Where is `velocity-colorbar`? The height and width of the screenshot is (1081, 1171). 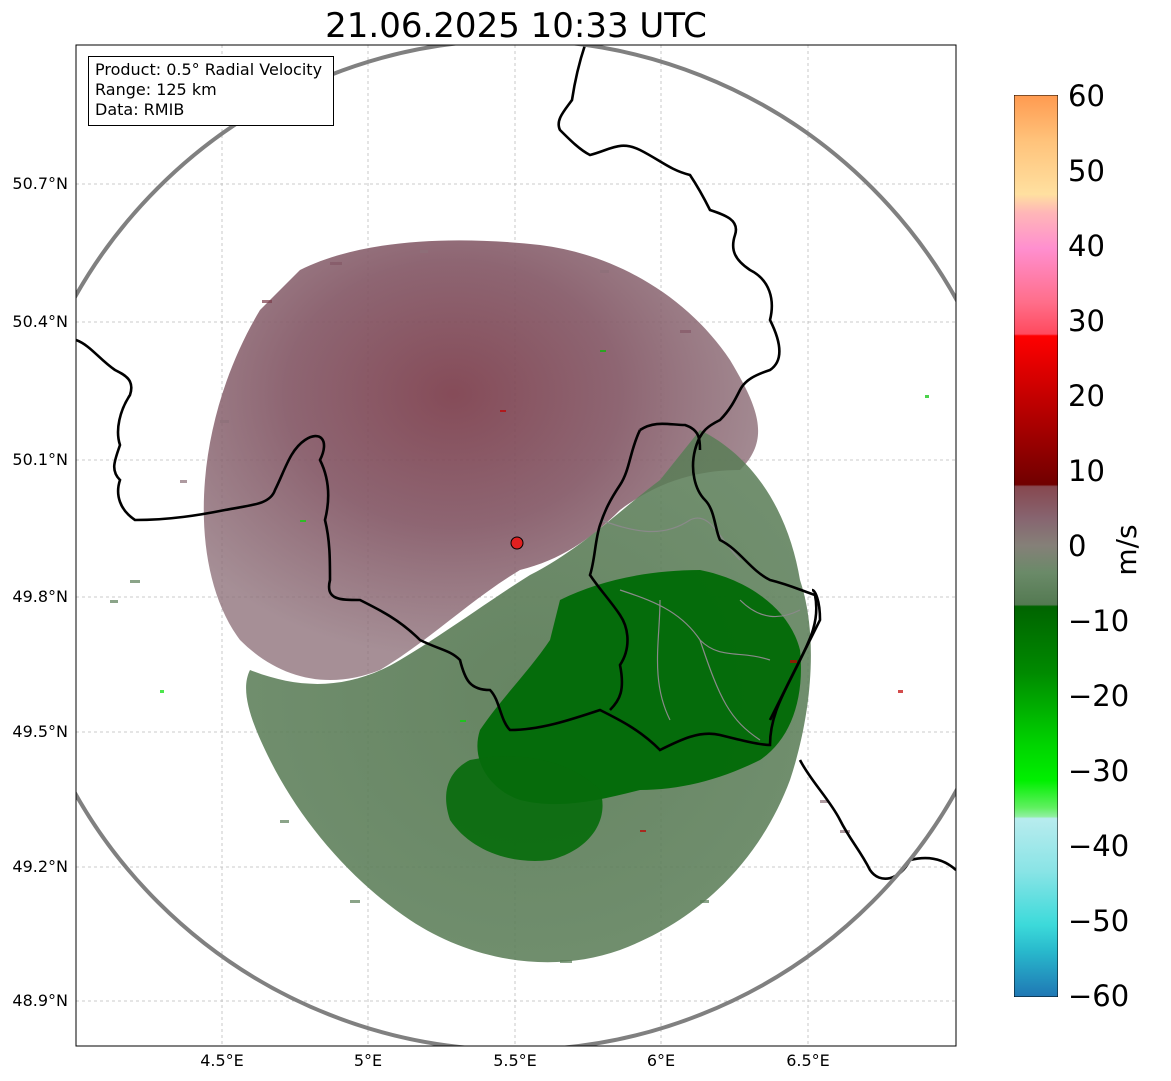 velocity-colorbar is located at coordinates (1036, 546).